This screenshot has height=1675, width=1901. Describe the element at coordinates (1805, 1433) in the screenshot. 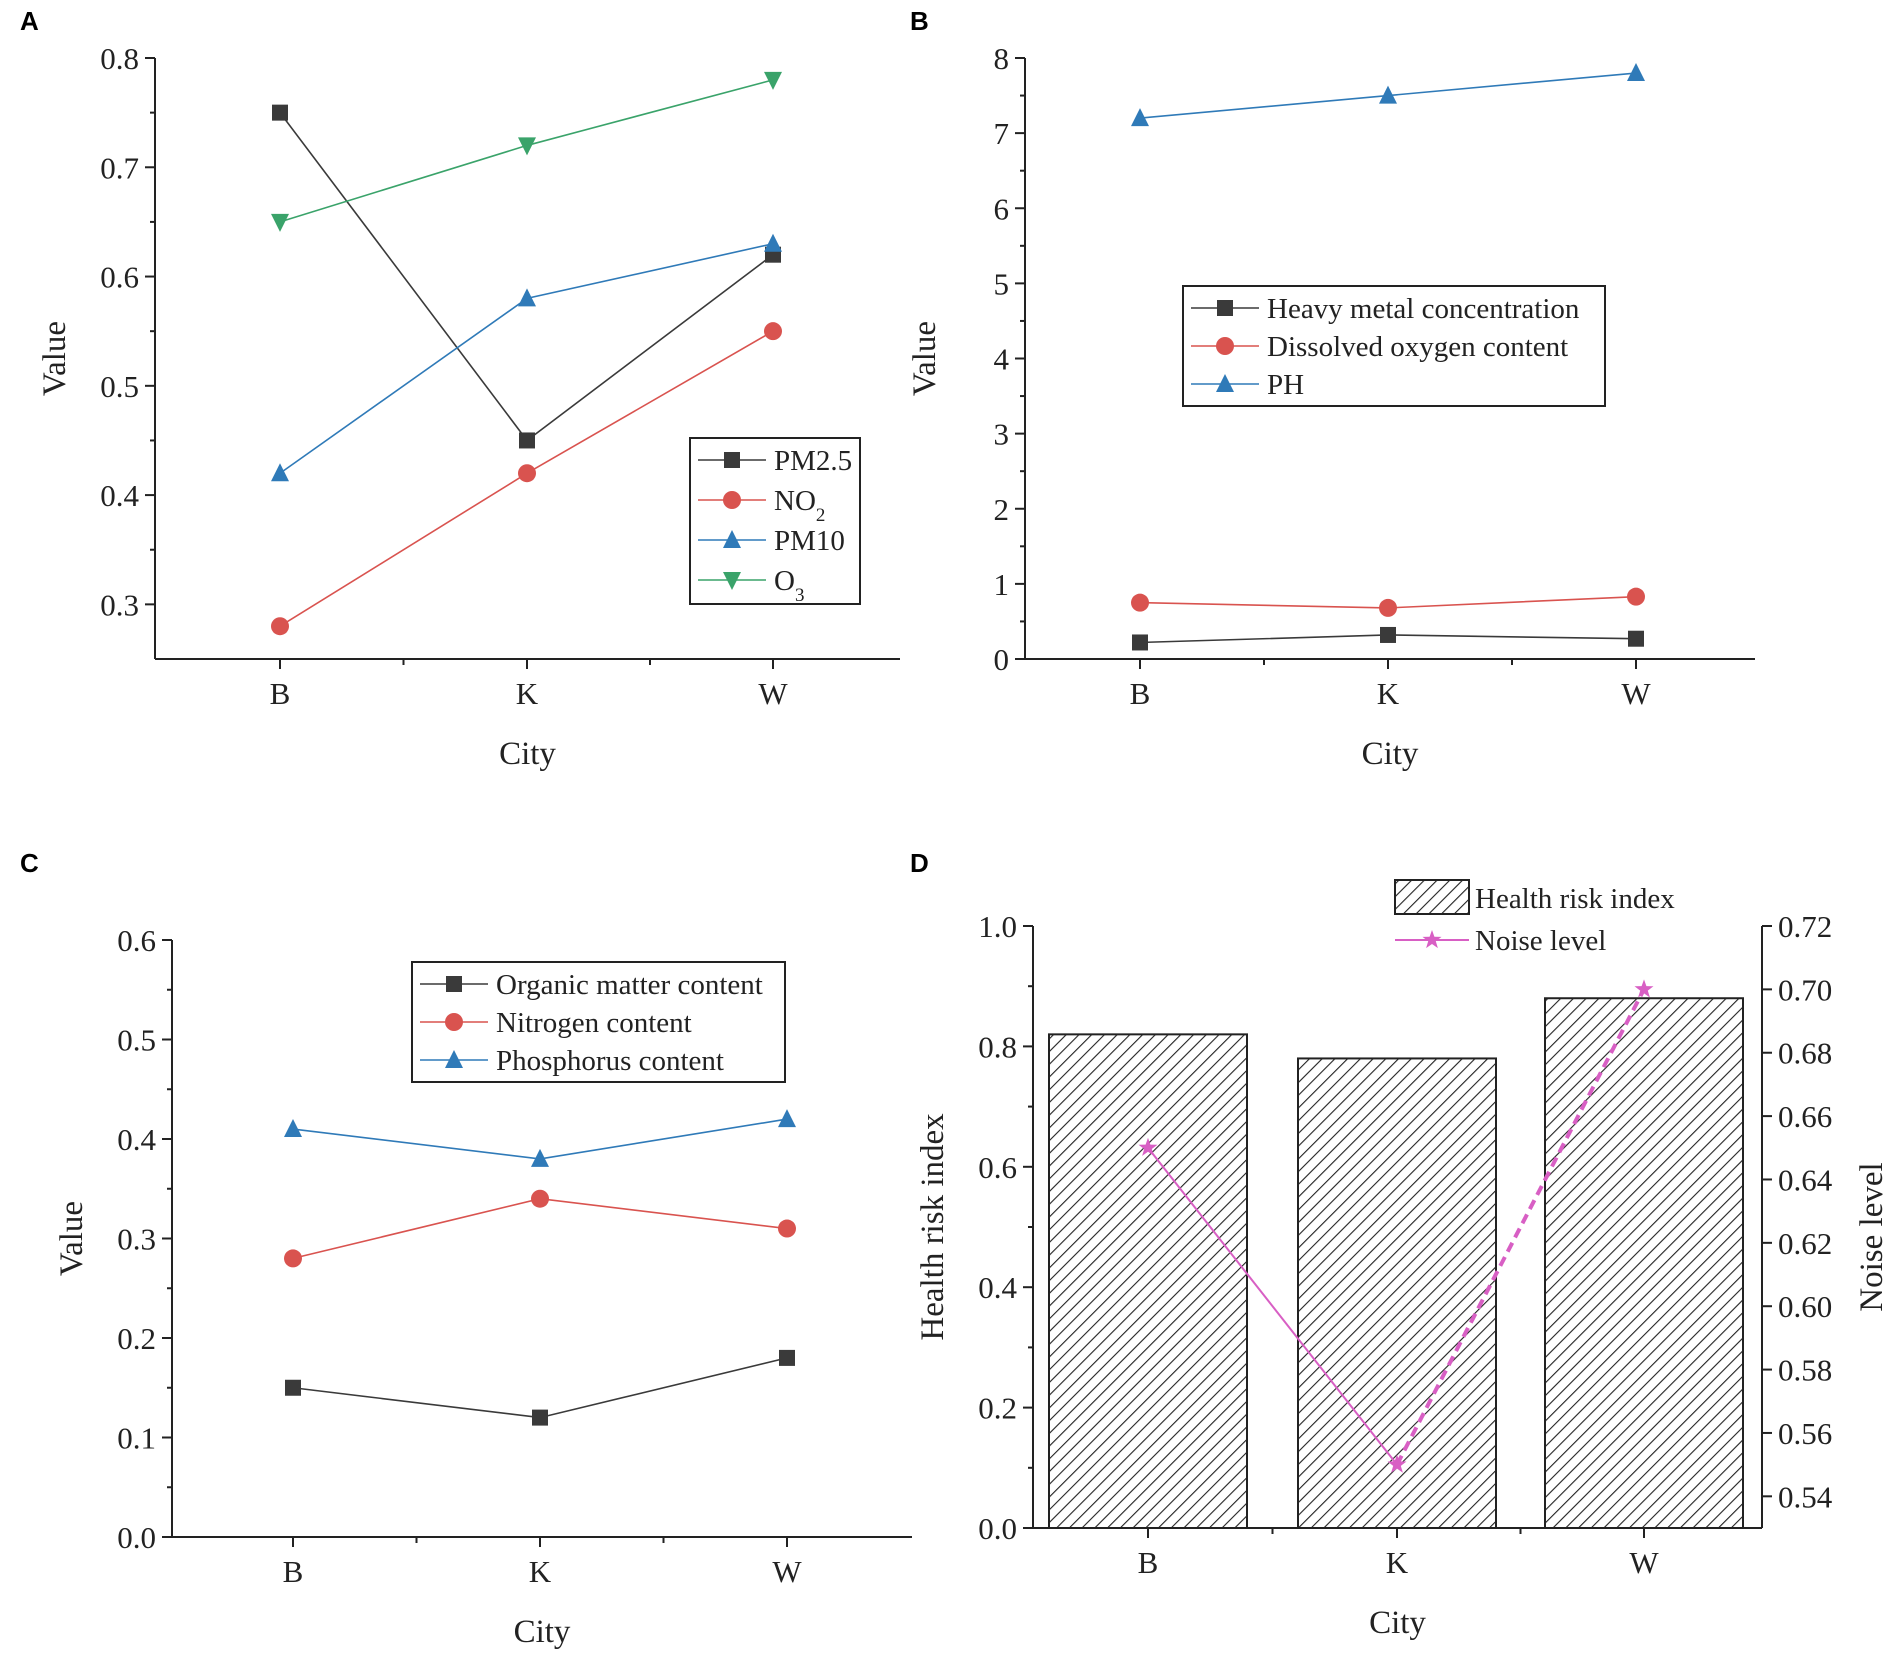

I see `y2-tick-label: 0.56` at that location.